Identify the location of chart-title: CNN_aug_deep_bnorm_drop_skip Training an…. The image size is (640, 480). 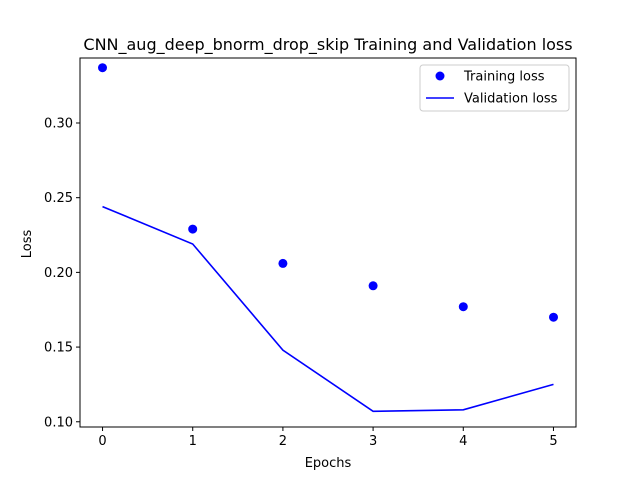
(327, 45).